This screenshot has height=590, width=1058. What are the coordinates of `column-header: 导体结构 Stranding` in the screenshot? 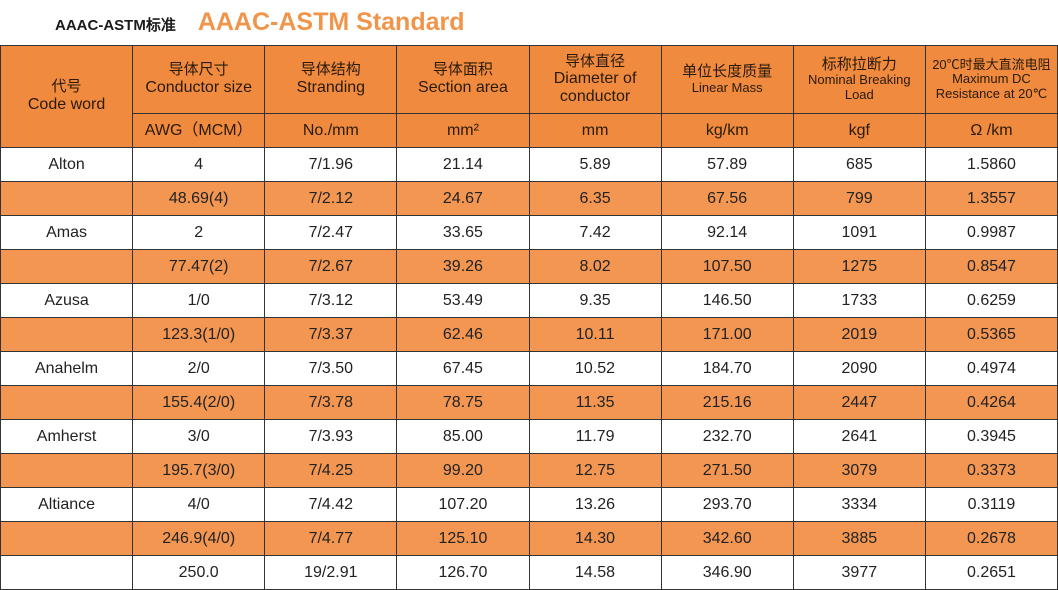 It's located at (331, 79).